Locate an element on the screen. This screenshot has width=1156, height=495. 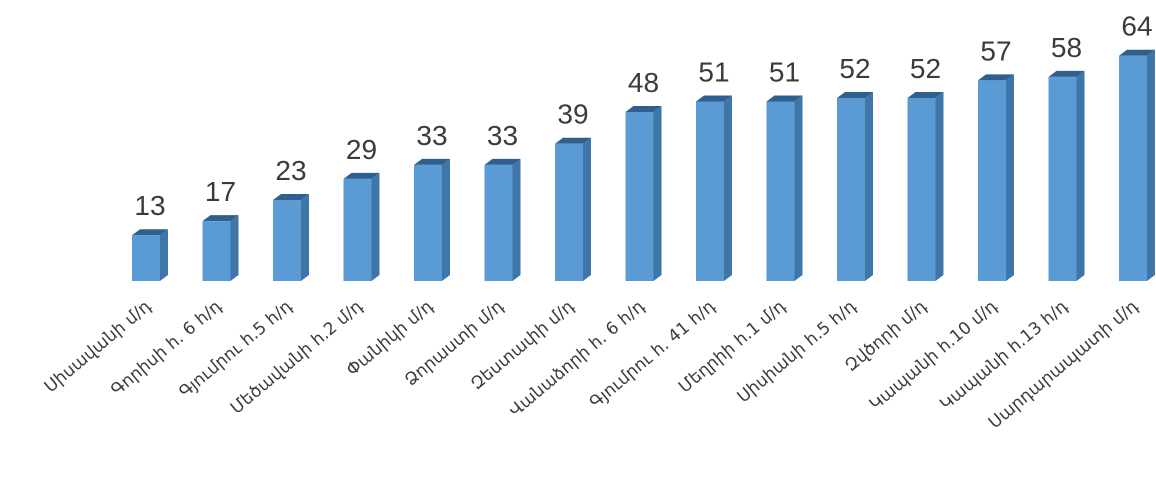
data-label: 29 is located at coordinates (361, 149).